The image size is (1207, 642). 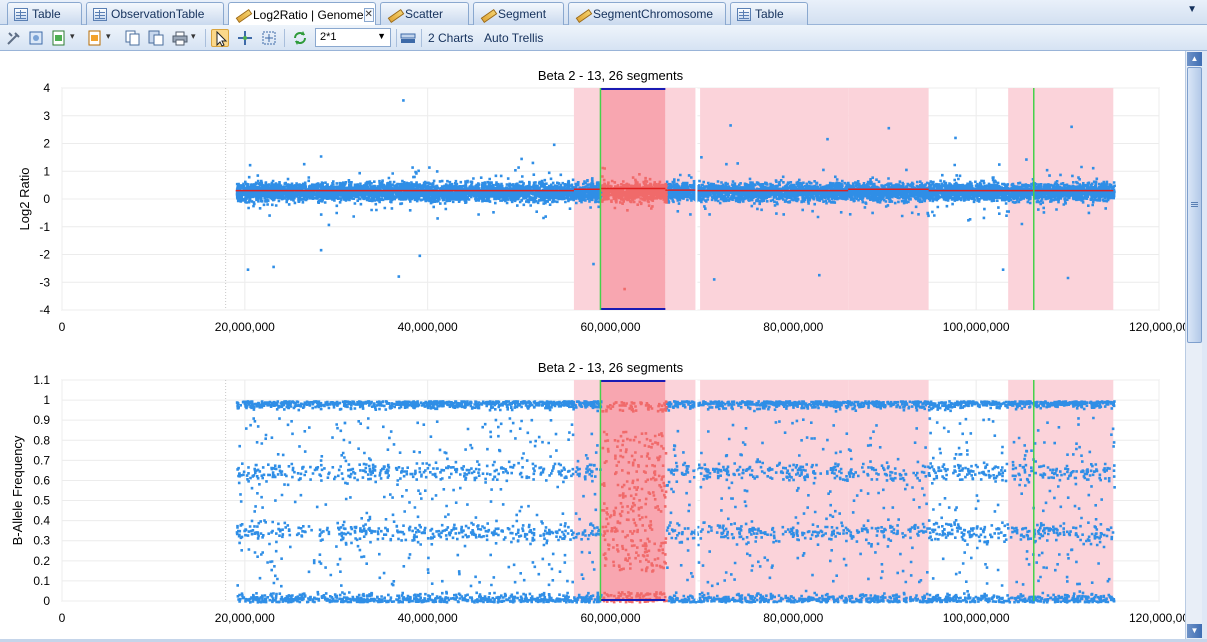 I want to click on y-tick-label: -3, so click(x=44, y=282).